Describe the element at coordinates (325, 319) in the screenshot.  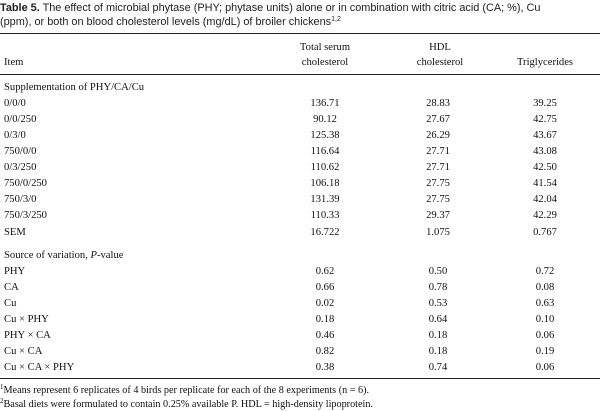
I see `cell-total: 0.18` at that location.